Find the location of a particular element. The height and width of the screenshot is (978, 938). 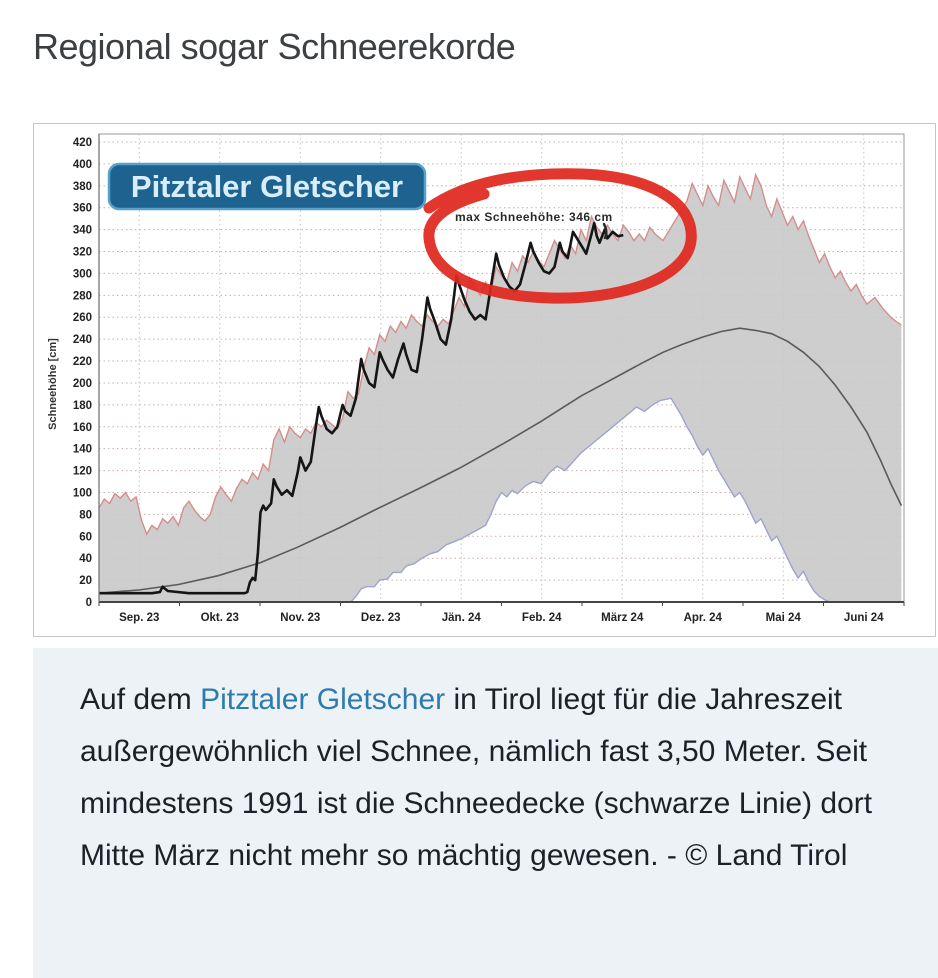

annotation-arrow-icon is located at coordinates (605, 231).